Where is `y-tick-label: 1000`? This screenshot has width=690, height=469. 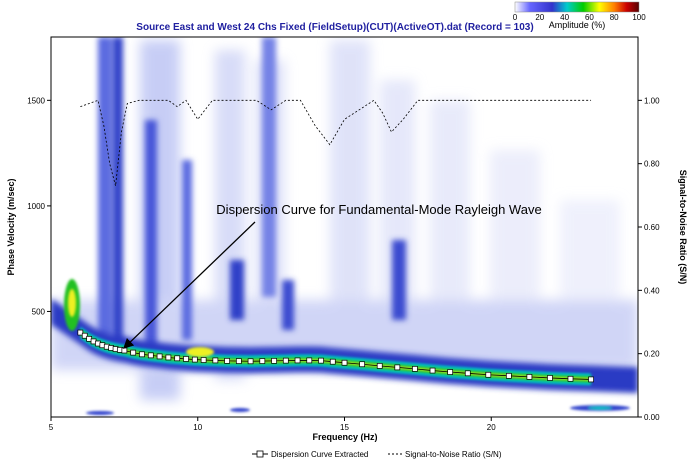
y-tick-label: 1000 is located at coordinates (36, 206).